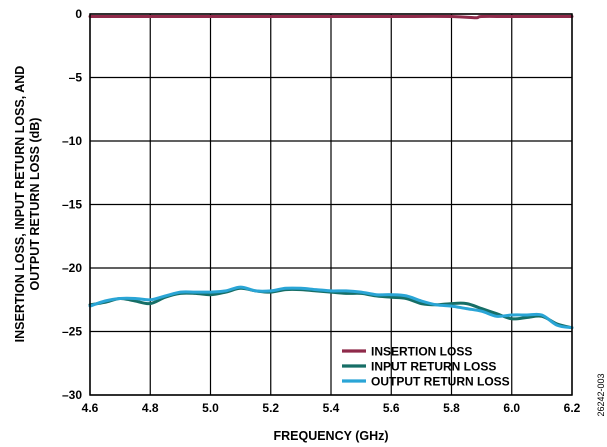  I want to click on insertion-loss-line, so click(331, 17).